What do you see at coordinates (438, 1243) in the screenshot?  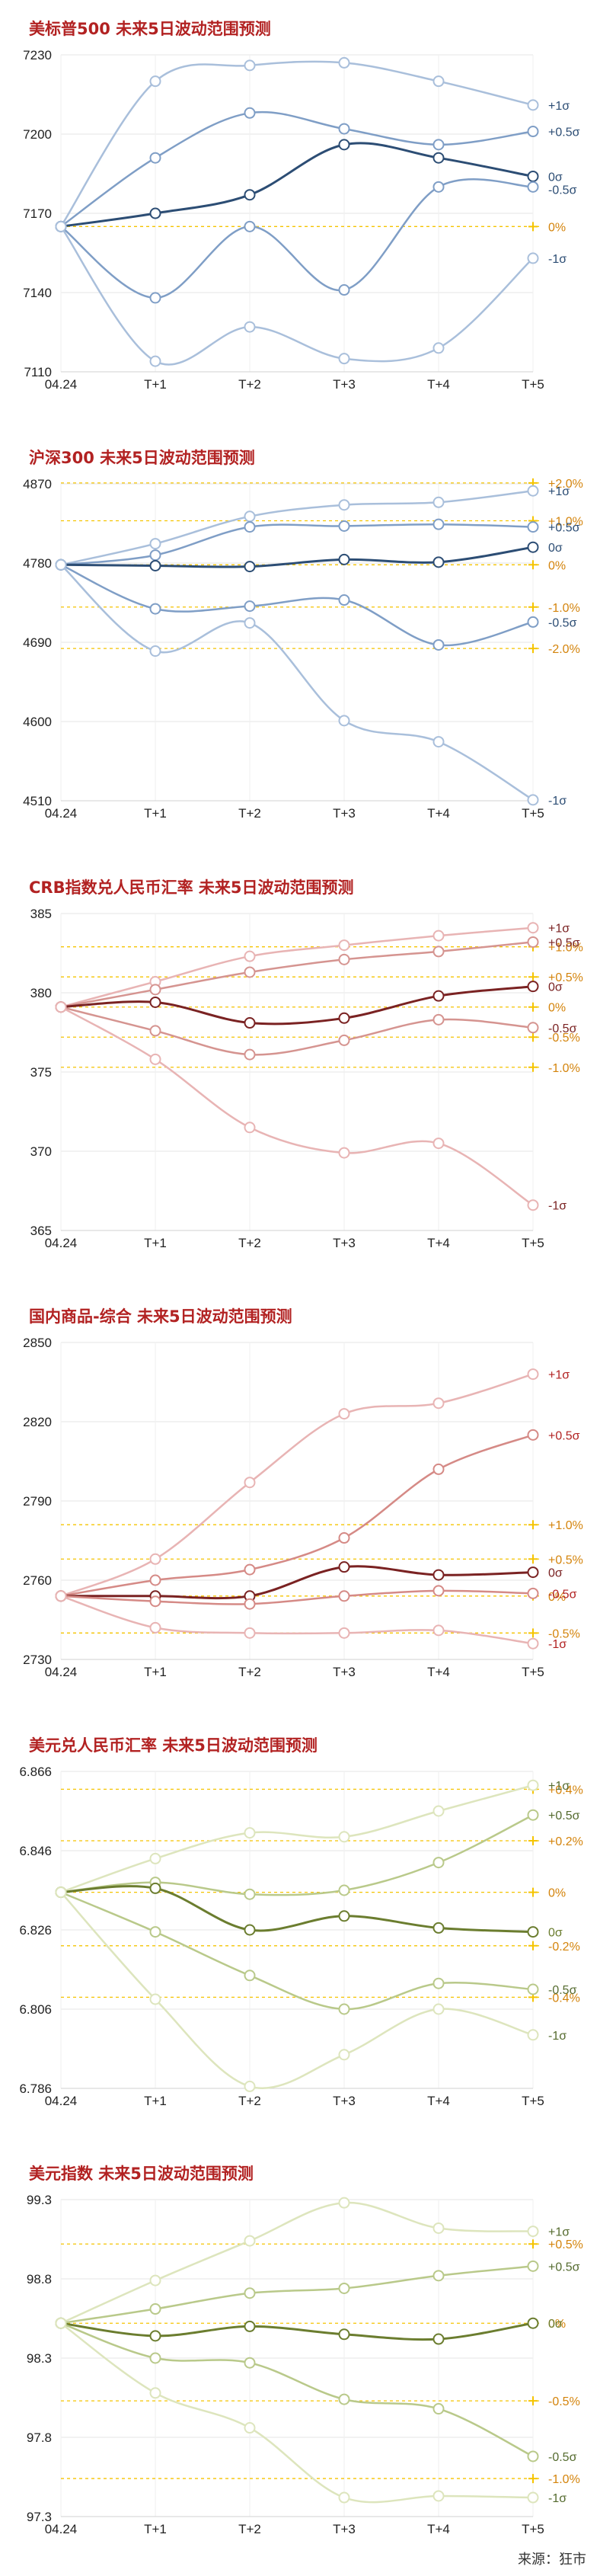 I see `x-tick-label: T+4` at bounding box center [438, 1243].